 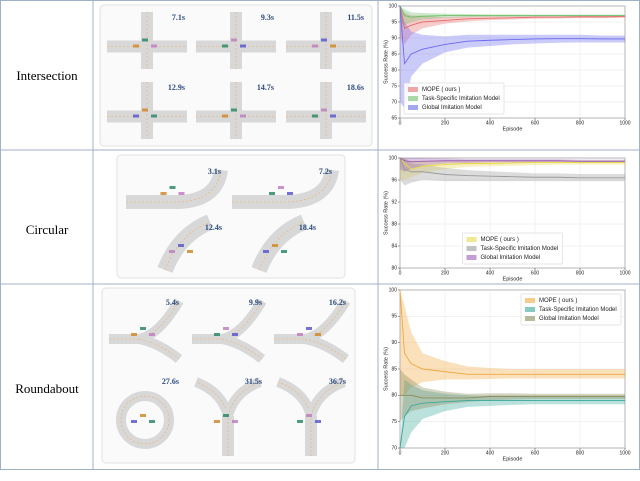 I want to click on time-label: 9.9s, so click(x=255, y=302).